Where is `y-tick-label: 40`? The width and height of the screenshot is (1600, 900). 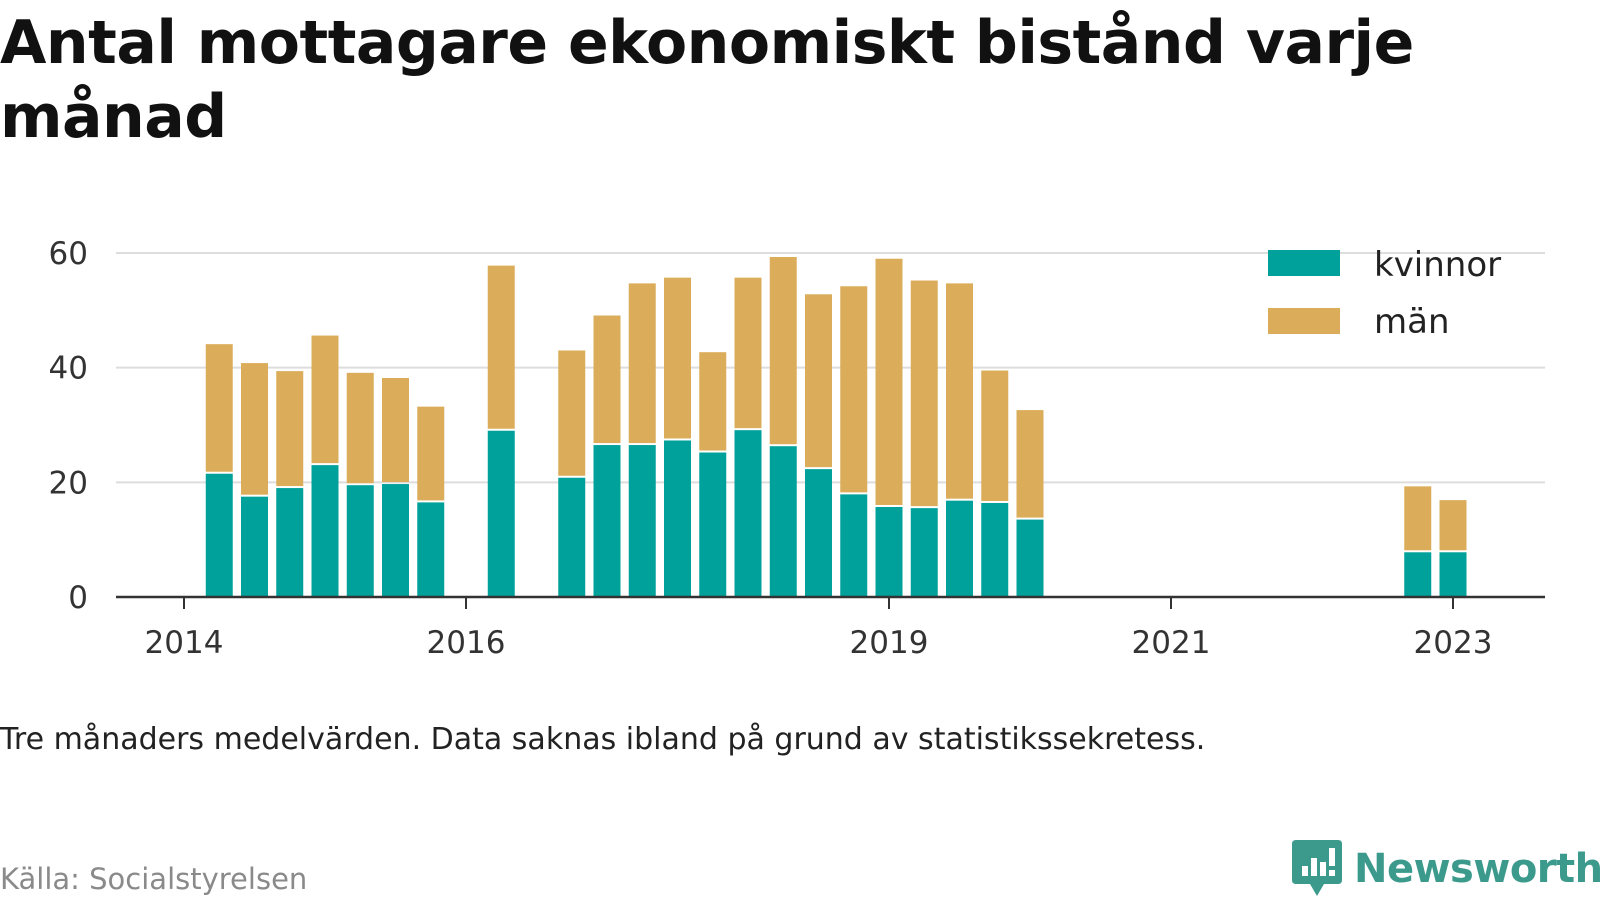
y-tick-label: 40 is located at coordinates (68, 369).